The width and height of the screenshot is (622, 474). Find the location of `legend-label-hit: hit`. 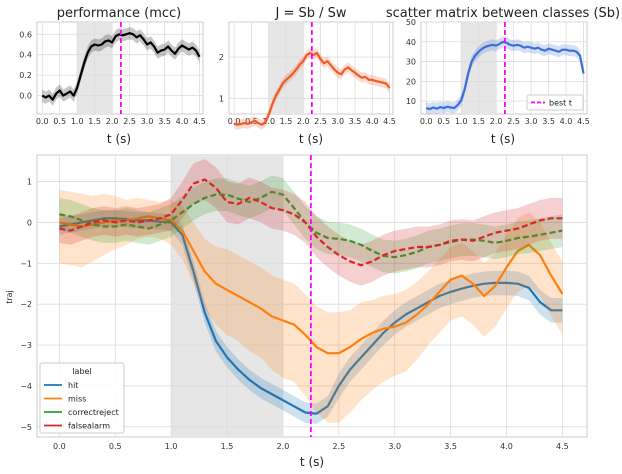

legend-label-hit: hit is located at coordinates (73, 385).